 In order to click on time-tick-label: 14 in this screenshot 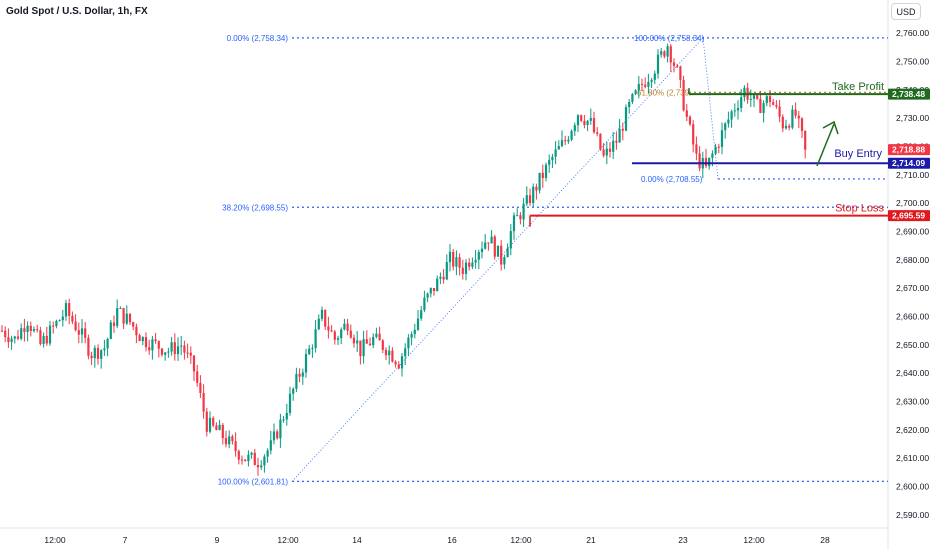, I will do `click(357, 540)`.